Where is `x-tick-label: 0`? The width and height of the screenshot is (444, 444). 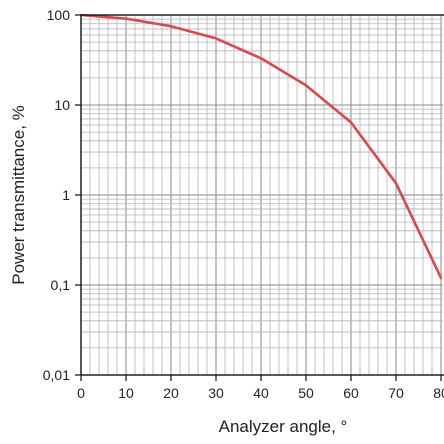
x-tick-label: 0 is located at coordinates (81, 393).